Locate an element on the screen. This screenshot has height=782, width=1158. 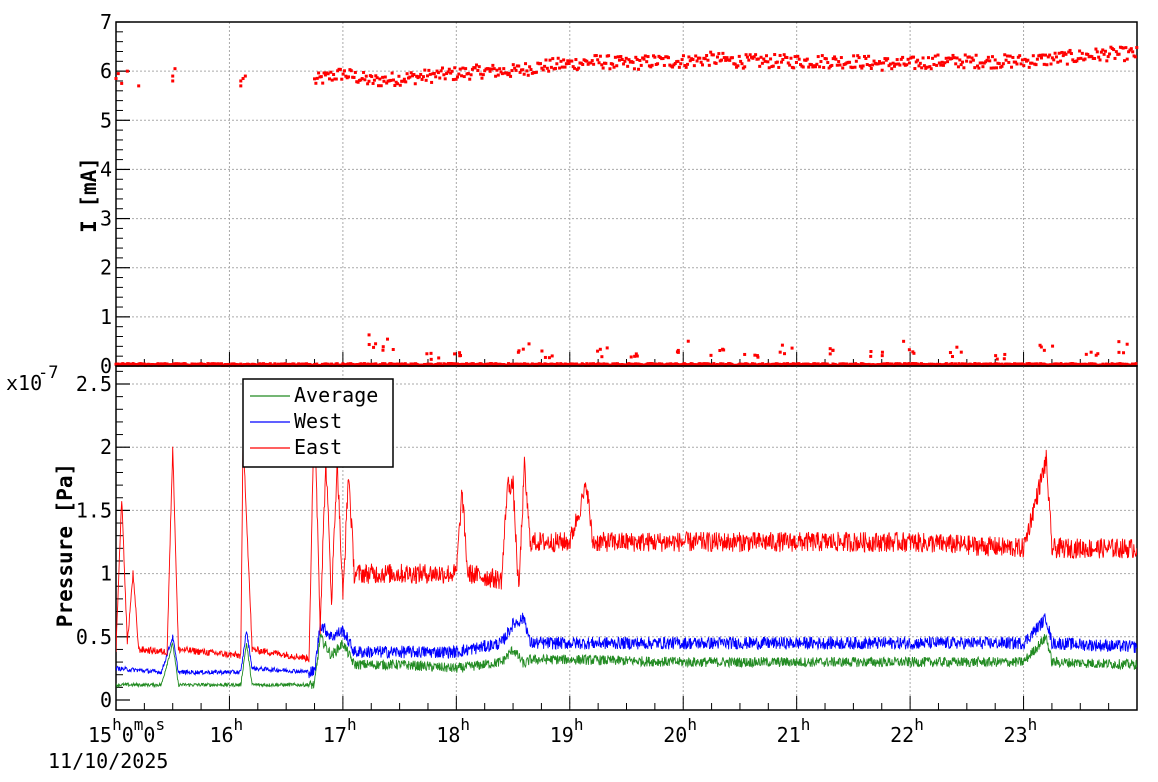
pressure-y-tick-label: 0 is located at coordinates (106, 700).